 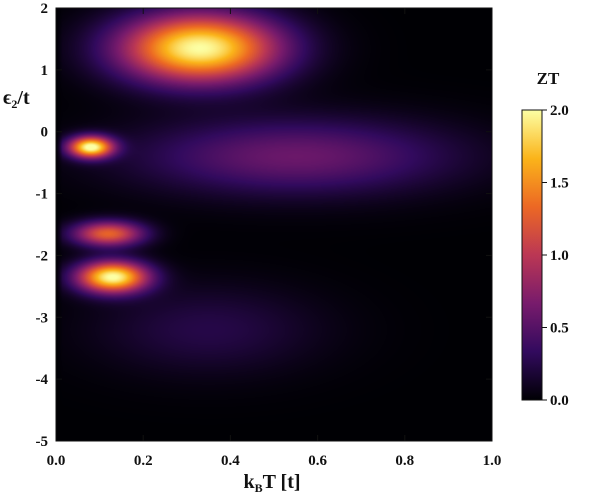 I want to click on y-tick-label: 2, so click(x=45, y=9).